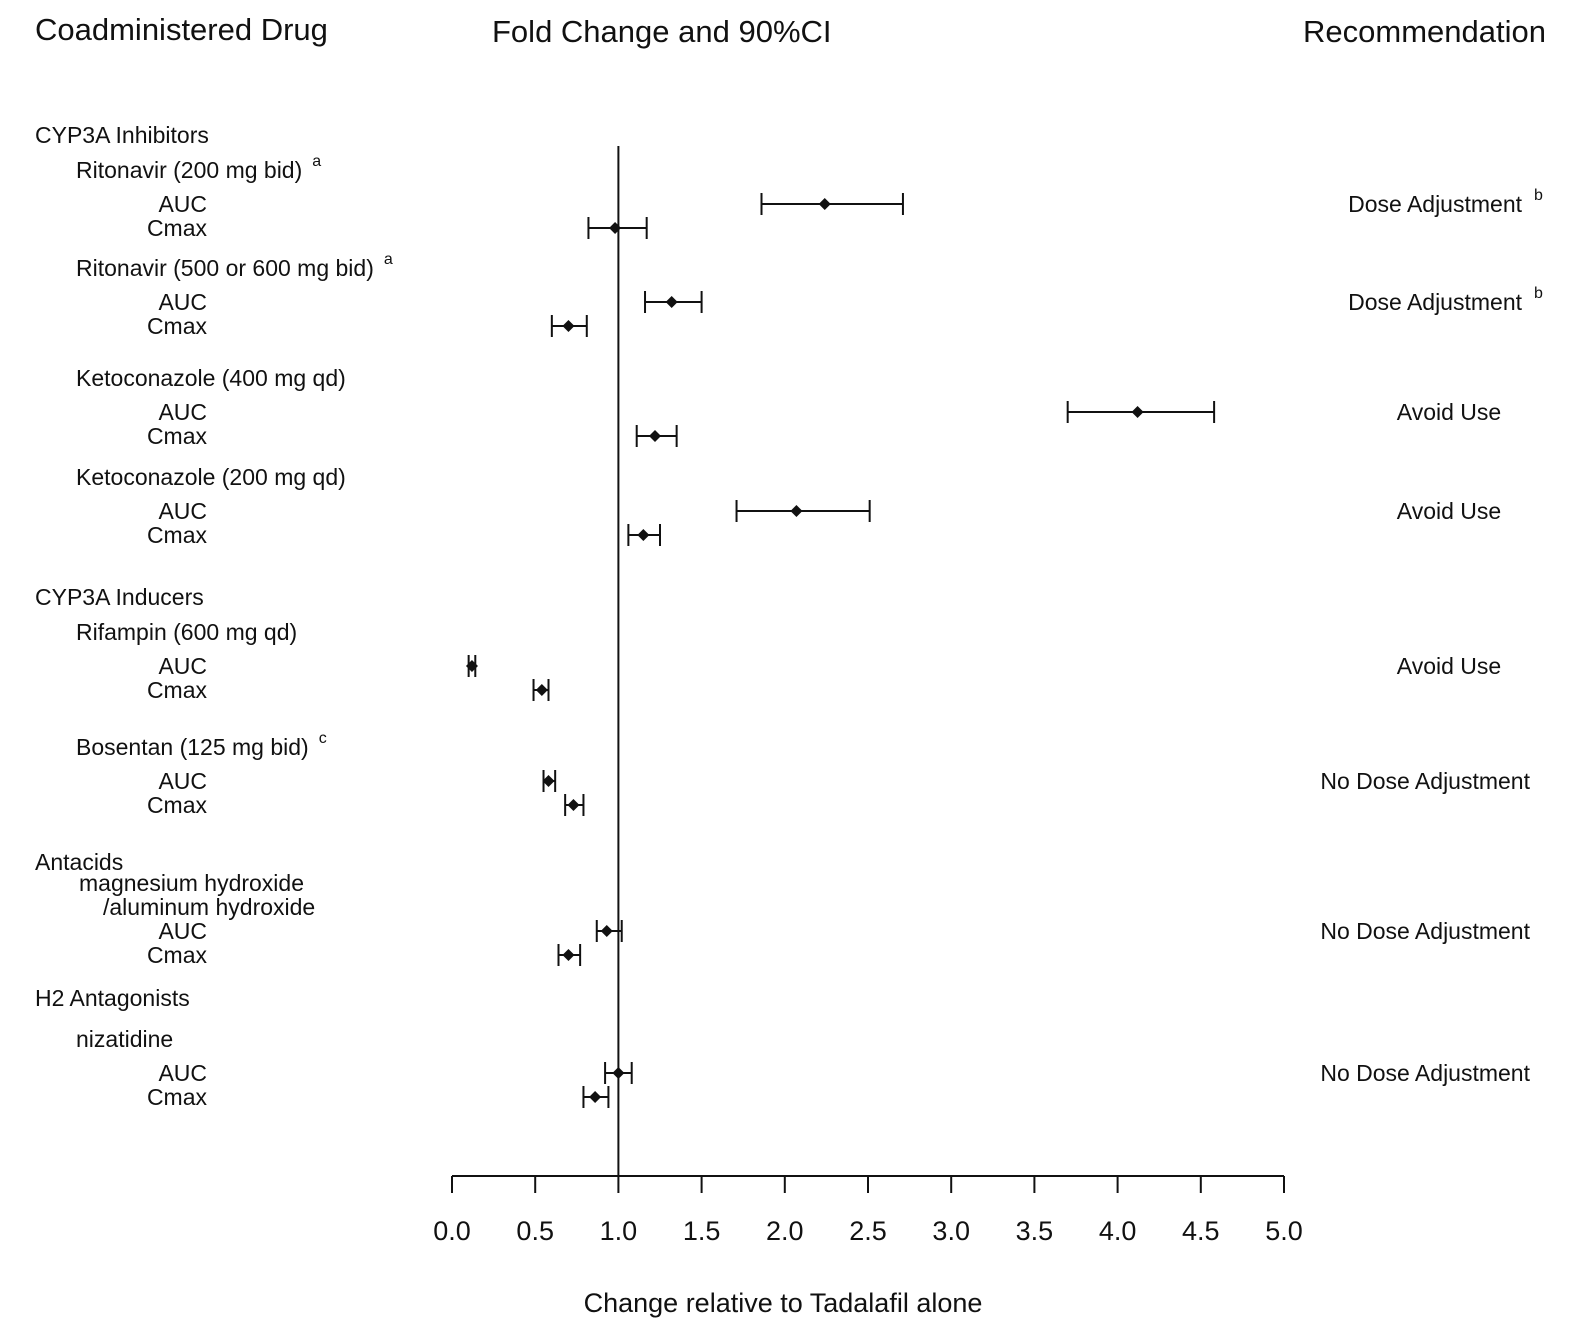  What do you see at coordinates (181, 29) in the screenshot?
I see `header-coadministered-drug: Coadministered Drug` at bounding box center [181, 29].